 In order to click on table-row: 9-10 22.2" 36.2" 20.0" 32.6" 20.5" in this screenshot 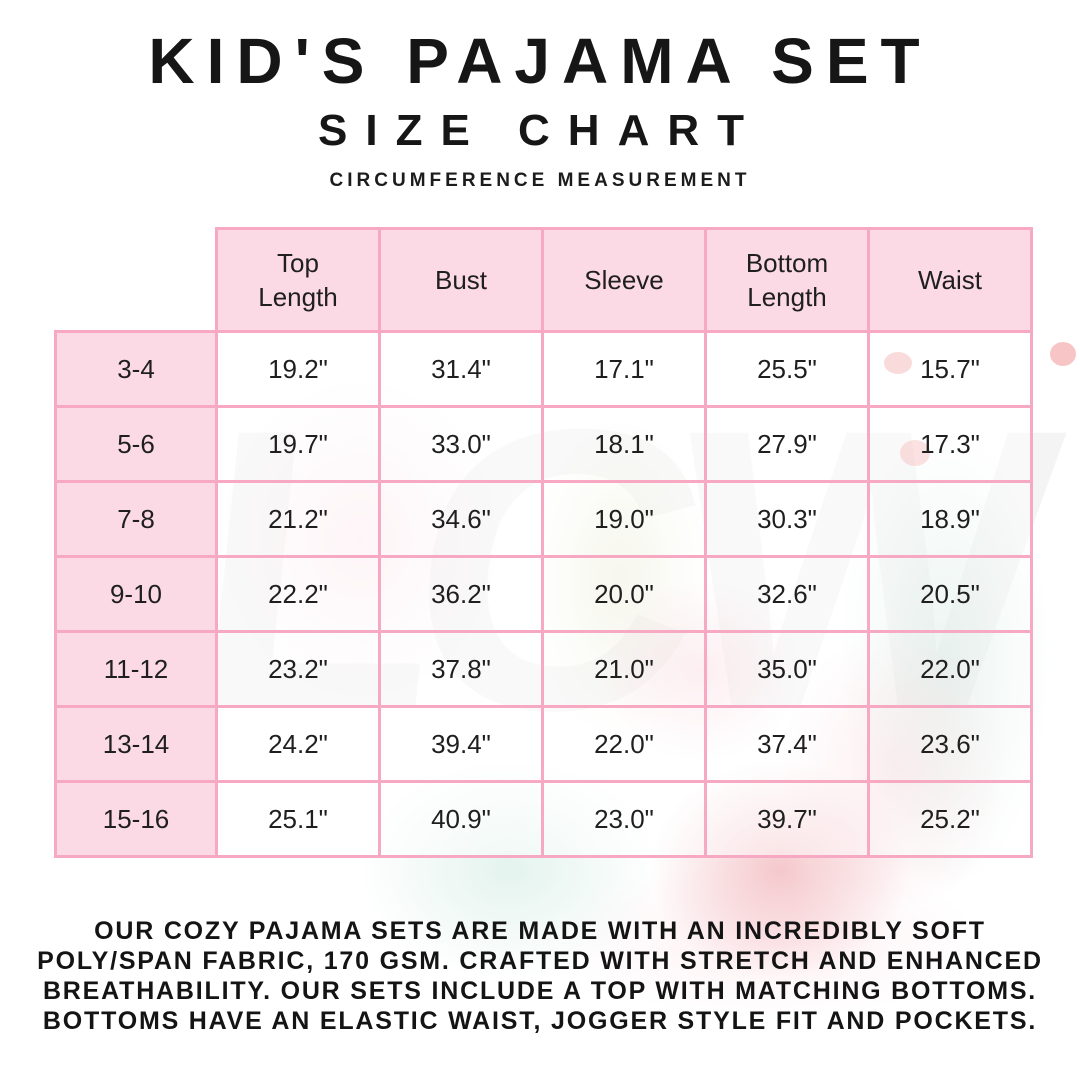, I will do `click(543, 594)`.